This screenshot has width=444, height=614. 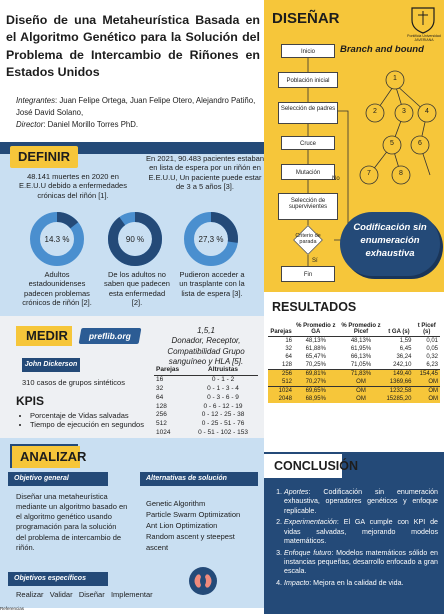 I want to click on results-col-header: t Picef (s), so click(x=426, y=329).